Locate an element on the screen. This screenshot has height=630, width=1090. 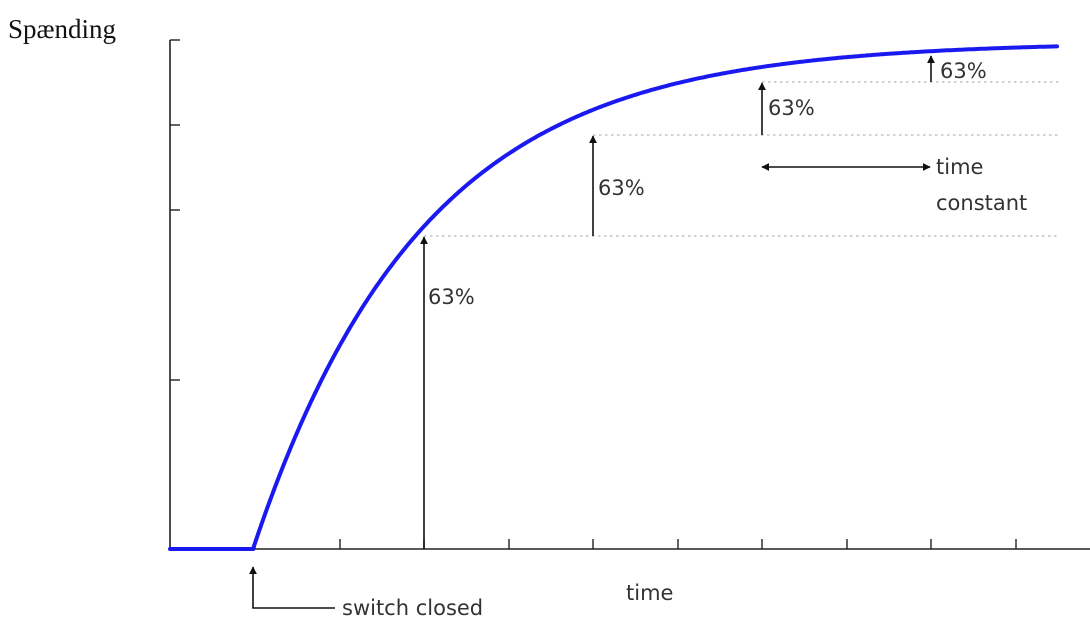
switch-closed-label: switch closed is located at coordinates (412, 608).